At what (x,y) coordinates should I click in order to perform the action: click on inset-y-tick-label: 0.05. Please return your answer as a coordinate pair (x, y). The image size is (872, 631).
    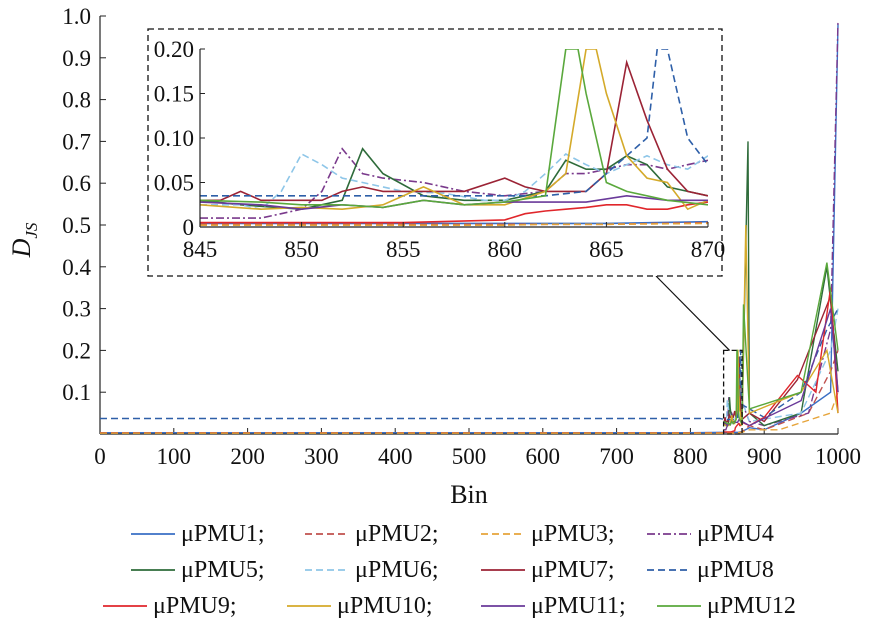
    Looking at the image, I should click on (174, 183).